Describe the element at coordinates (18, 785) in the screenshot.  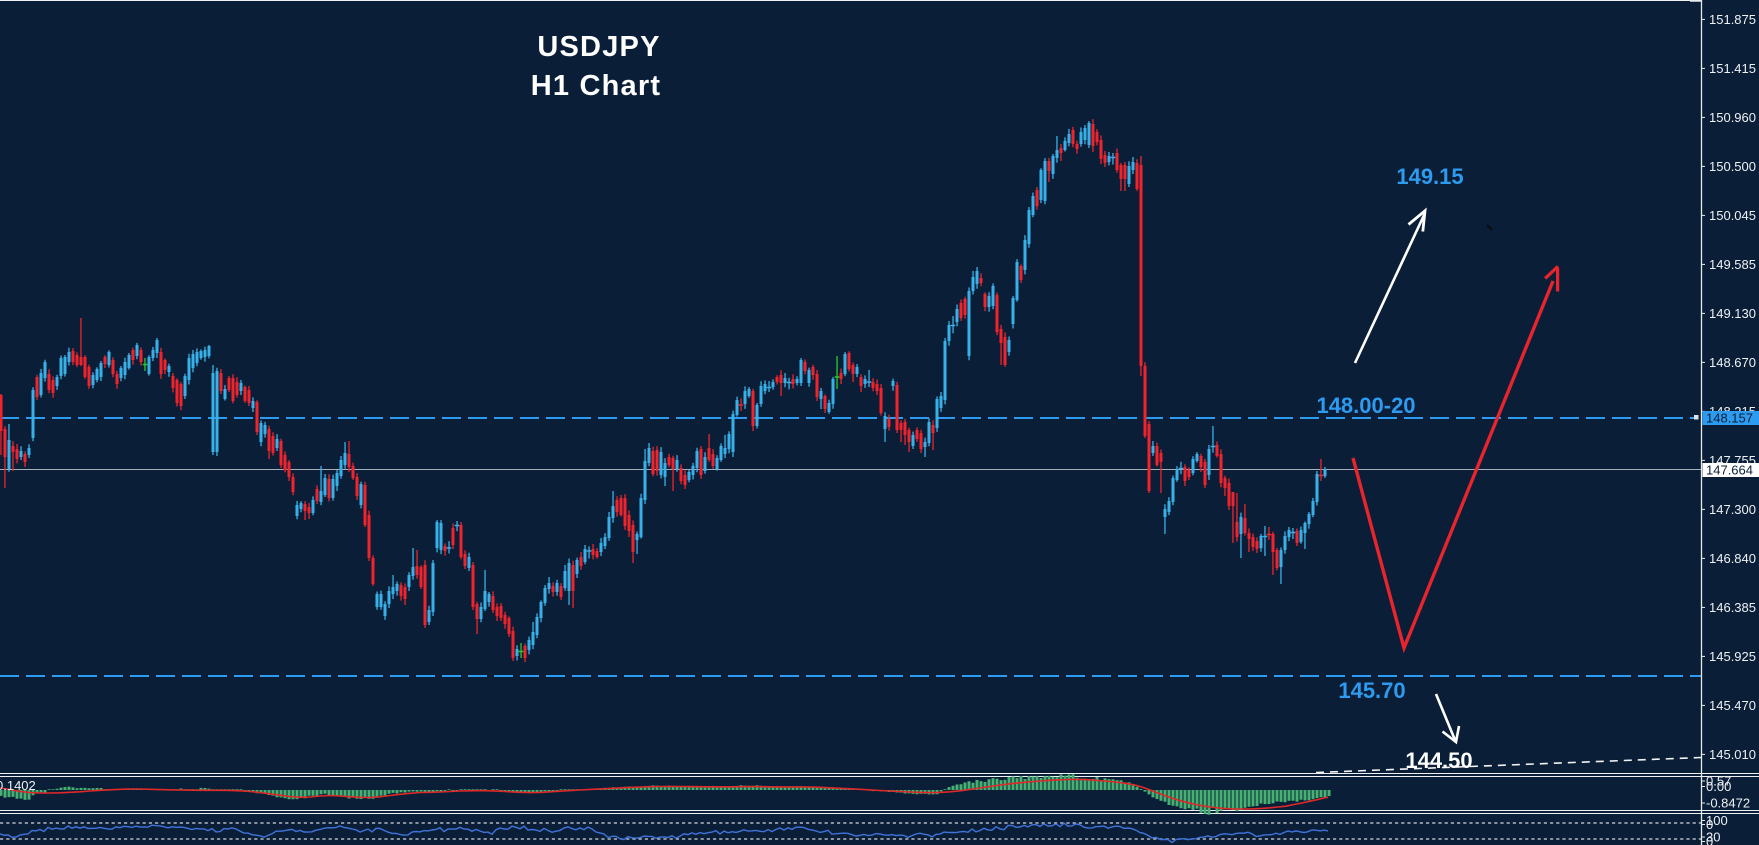
I see `svg-text: 0.1402` at that location.